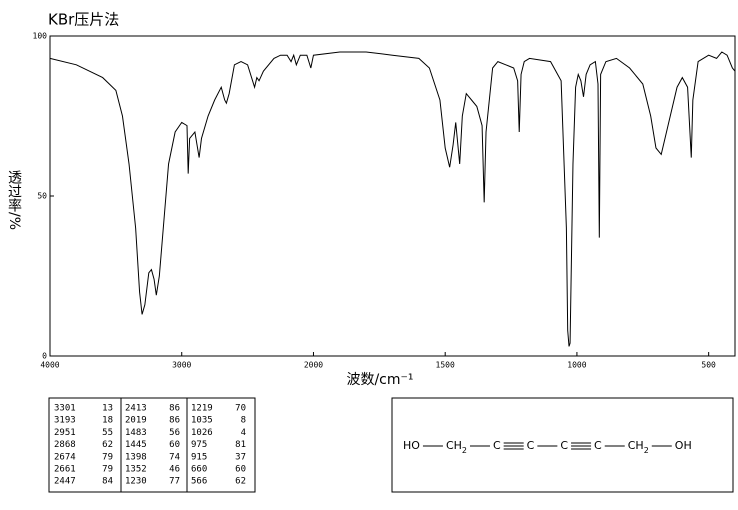  I want to click on peak-transmittance: 56, so click(174, 433).